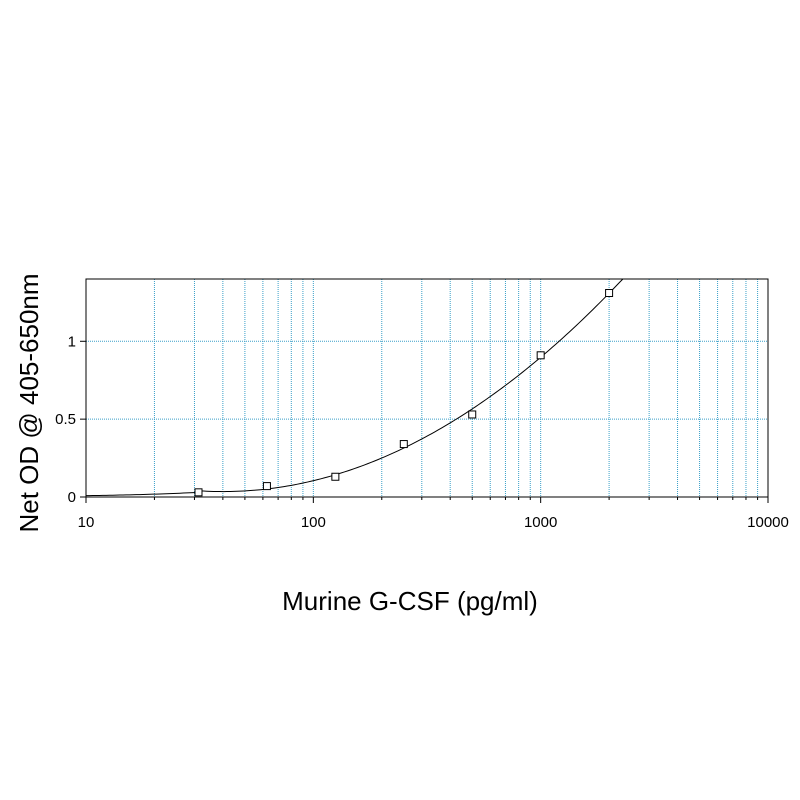 This screenshot has height=800, width=800. Describe the element at coordinates (86, 522) in the screenshot. I see `x-tick-label: 10` at that location.